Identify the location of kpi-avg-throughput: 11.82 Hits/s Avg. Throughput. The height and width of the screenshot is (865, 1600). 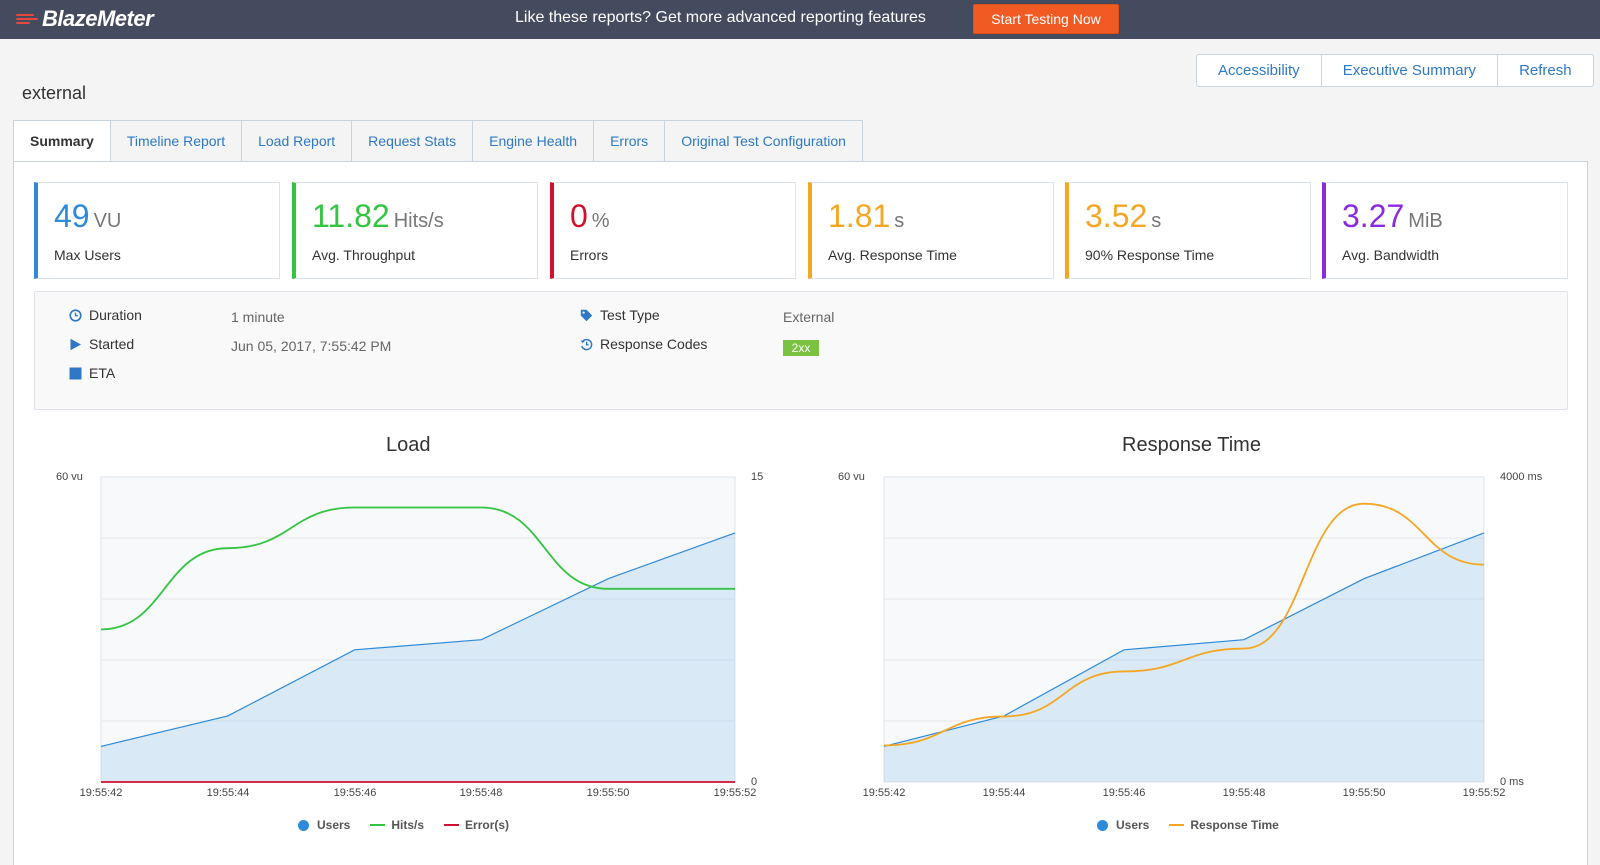
(415, 230).